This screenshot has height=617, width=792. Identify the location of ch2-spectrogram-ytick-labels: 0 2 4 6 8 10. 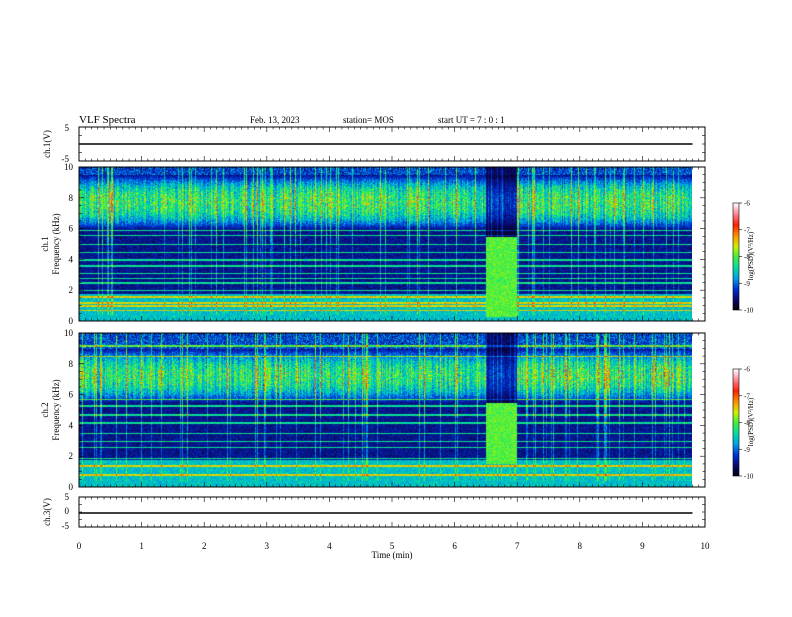
(69, 410).